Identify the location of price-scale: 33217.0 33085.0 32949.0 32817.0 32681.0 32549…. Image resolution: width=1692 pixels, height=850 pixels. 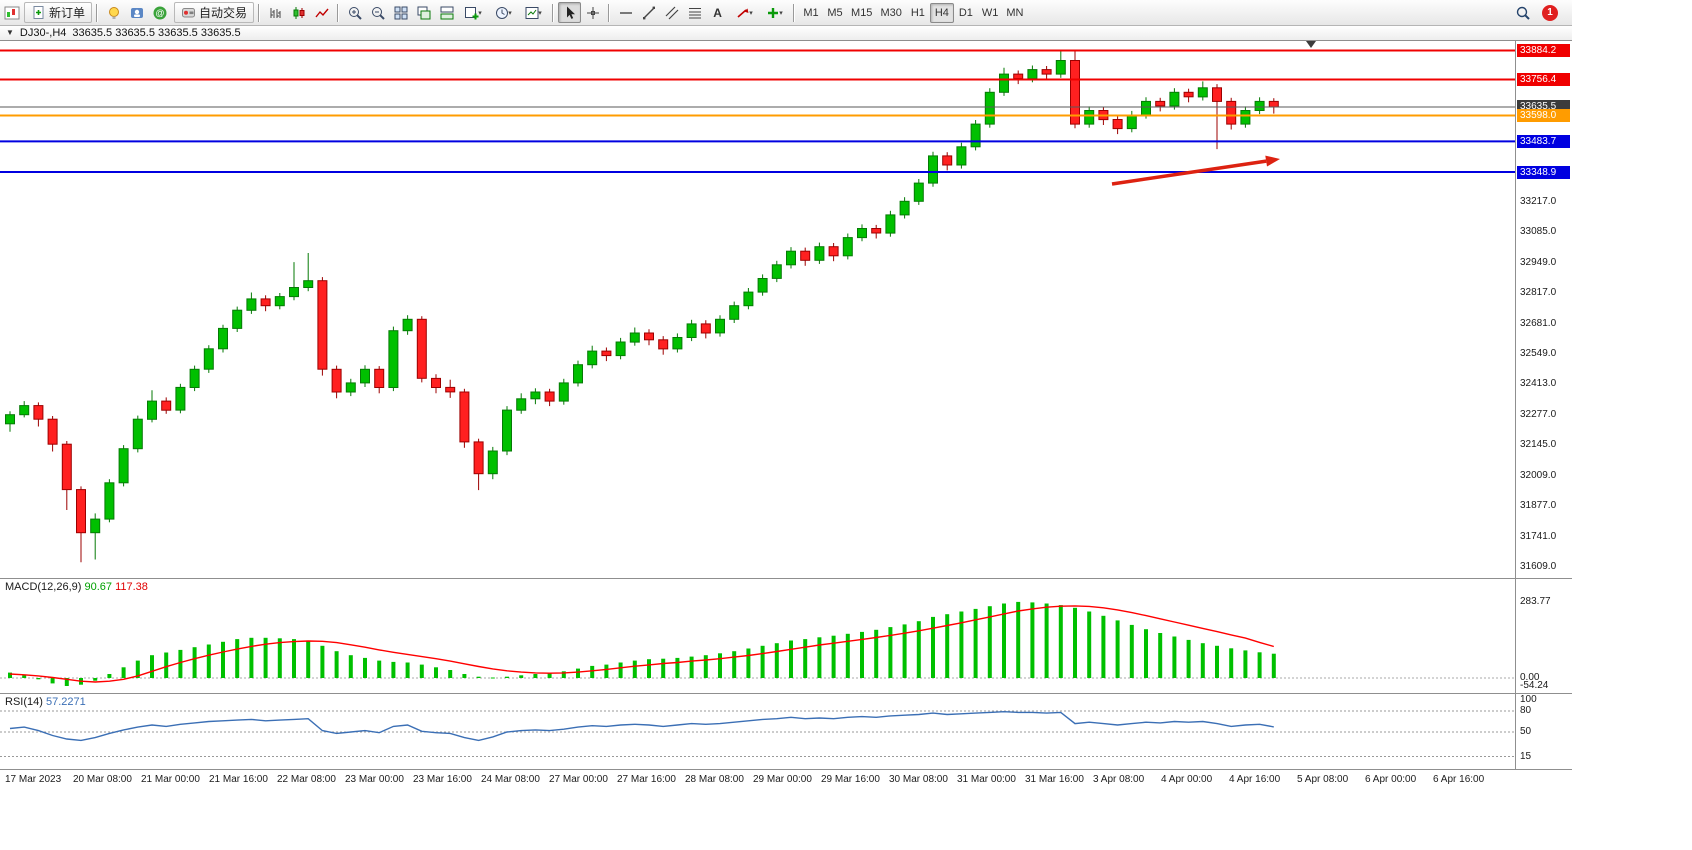
(1543, 309).